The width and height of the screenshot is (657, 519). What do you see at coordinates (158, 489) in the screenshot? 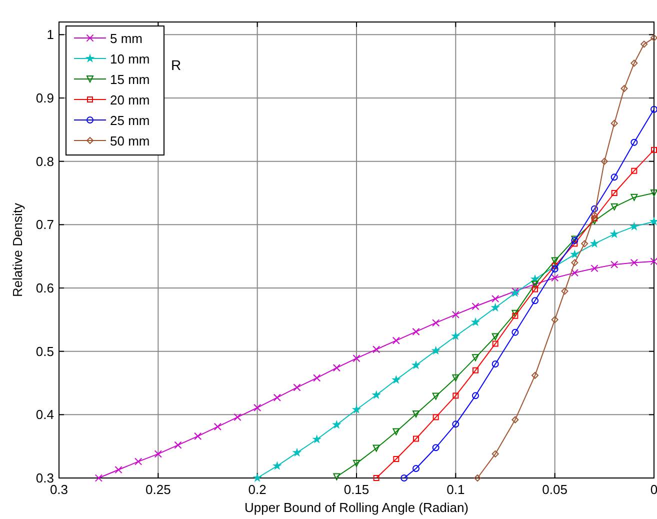
I see `x-tick-label: 0.25` at bounding box center [158, 489].